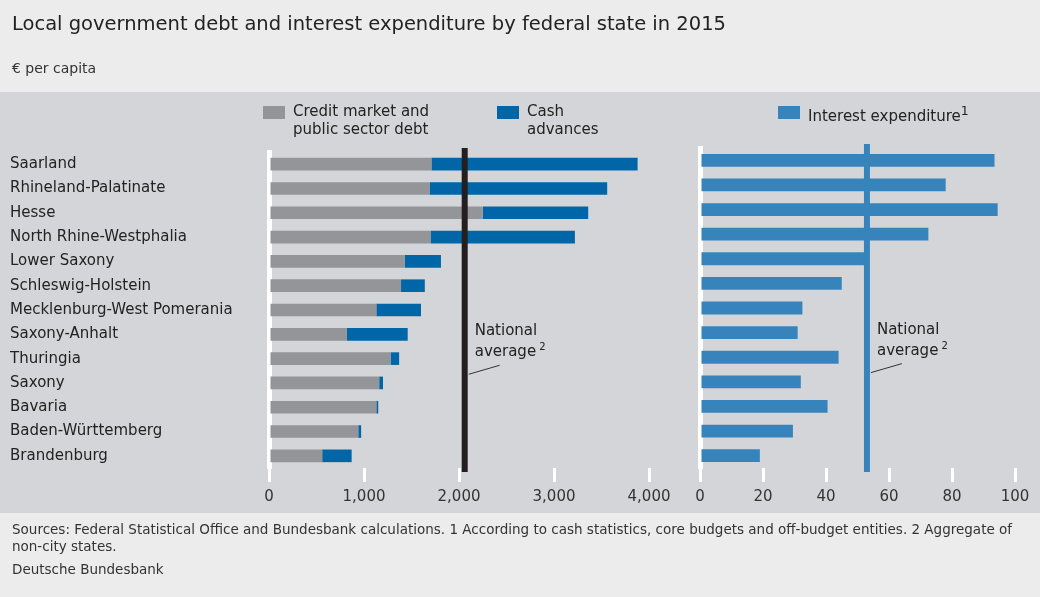 The width and height of the screenshot is (1040, 597). What do you see at coordinates (369, 23) in the screenshot?
I see `chart-title: Local government debt and interest expenditure by federal state in 2015` at bounding box center [369, 23].